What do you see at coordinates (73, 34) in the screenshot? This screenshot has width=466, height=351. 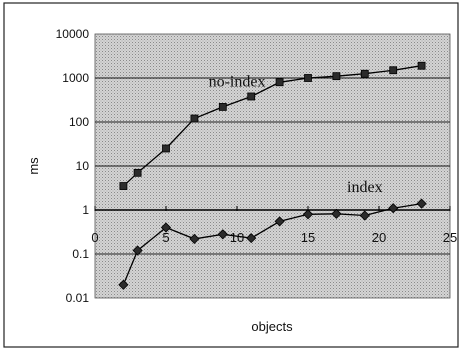 I see `y-tick-label: 10000` at bounding box center [73, 34].